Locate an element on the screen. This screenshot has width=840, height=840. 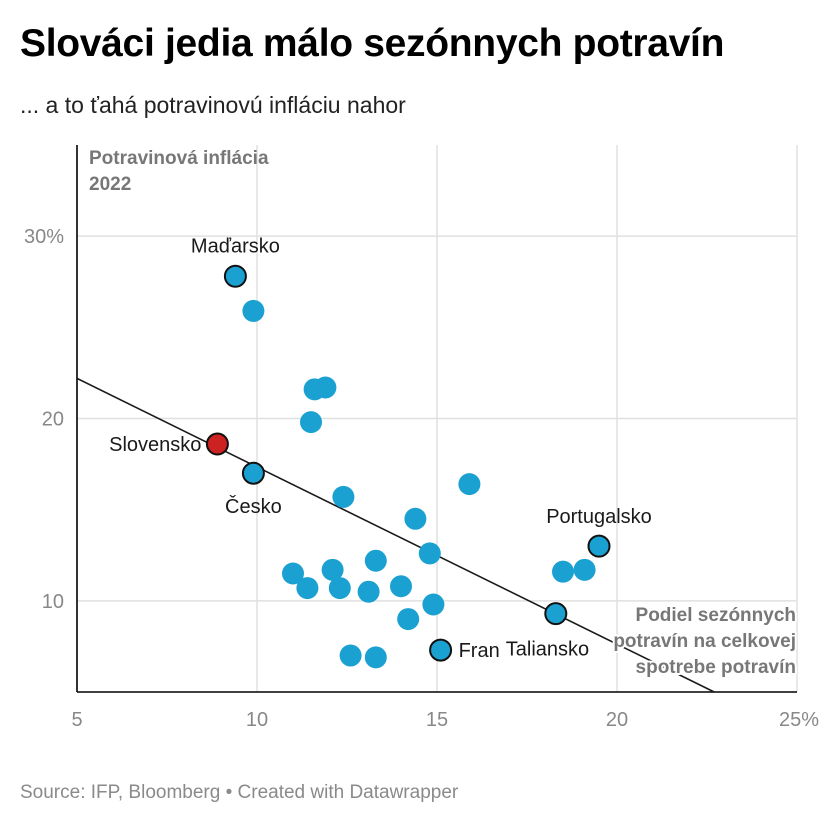
point-slovensko is located at coordinates (217, 444).